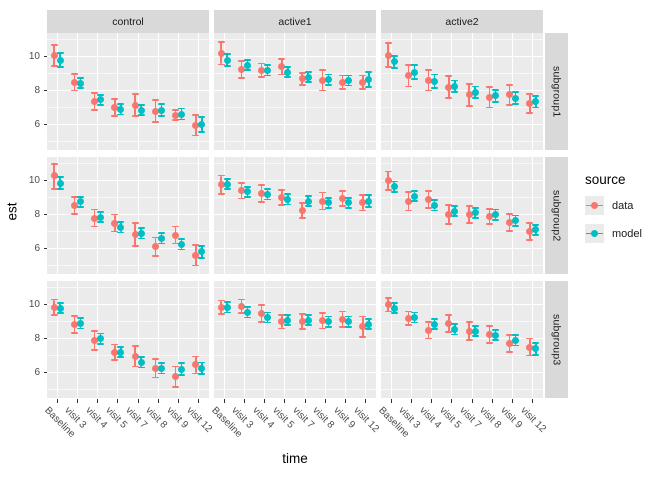  What do you see at coordinates (556, 339) in the screenshot?
I see `facet-row-strip-subgroup3: subgroup3` at bounding box center [556, 339].